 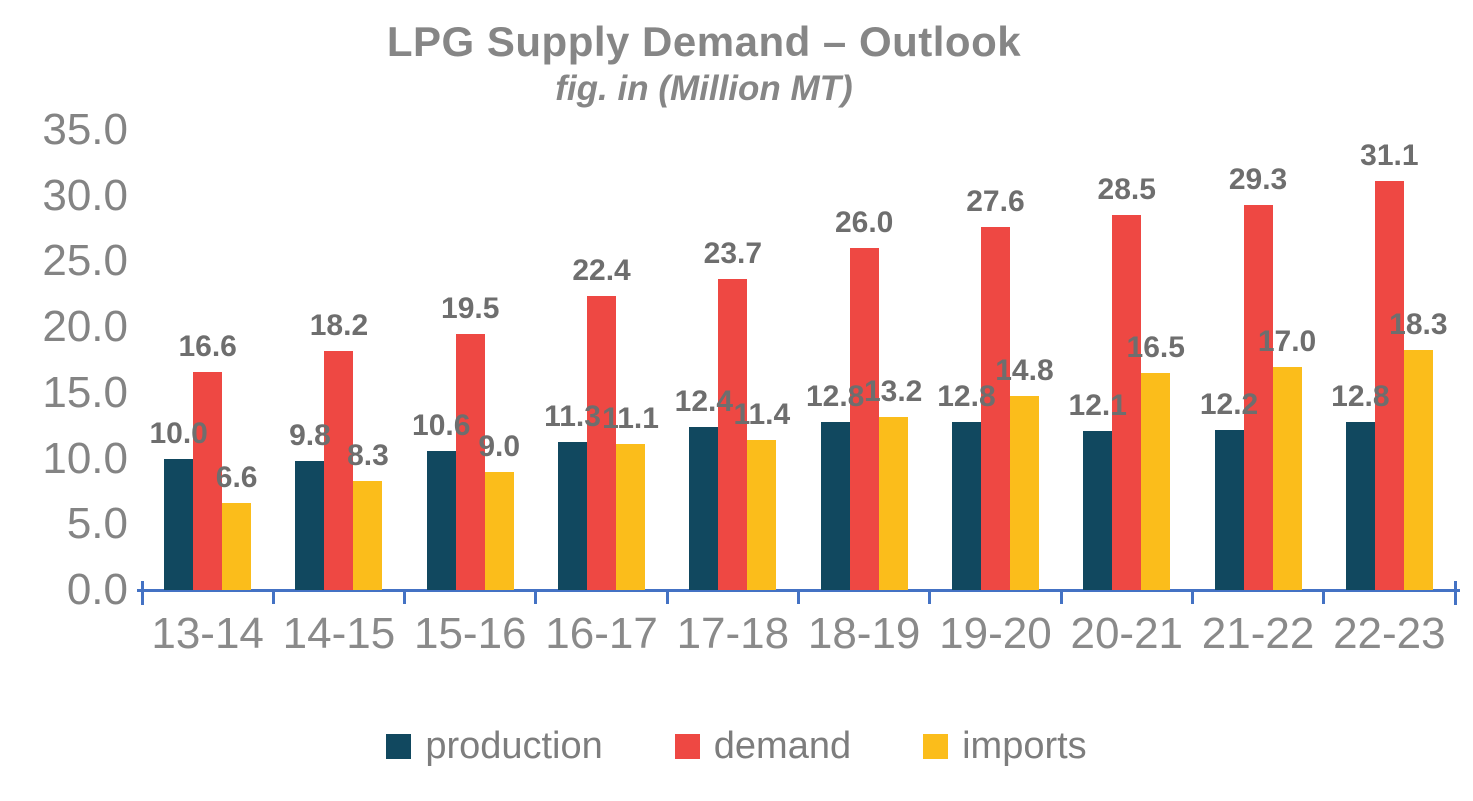 I want to click on y-tick-label: 5.0, so click(x=97, y=524).